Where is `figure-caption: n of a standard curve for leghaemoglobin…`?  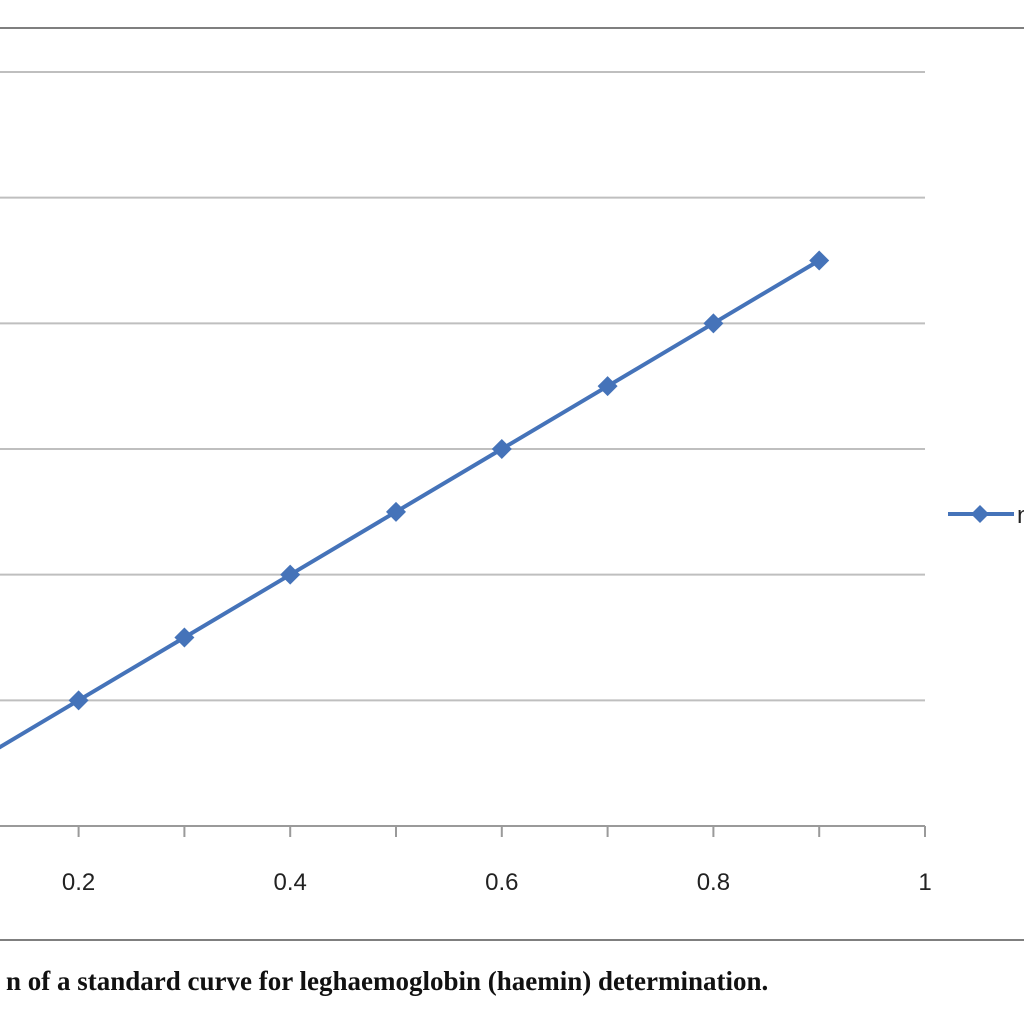
figure-caption: n of a standard curve for leghaemoglobin… is located at coordinates (512, 986).